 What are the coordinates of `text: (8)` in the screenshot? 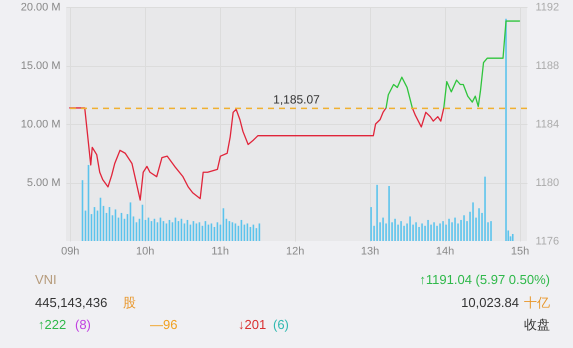 It's located at (83, 325).